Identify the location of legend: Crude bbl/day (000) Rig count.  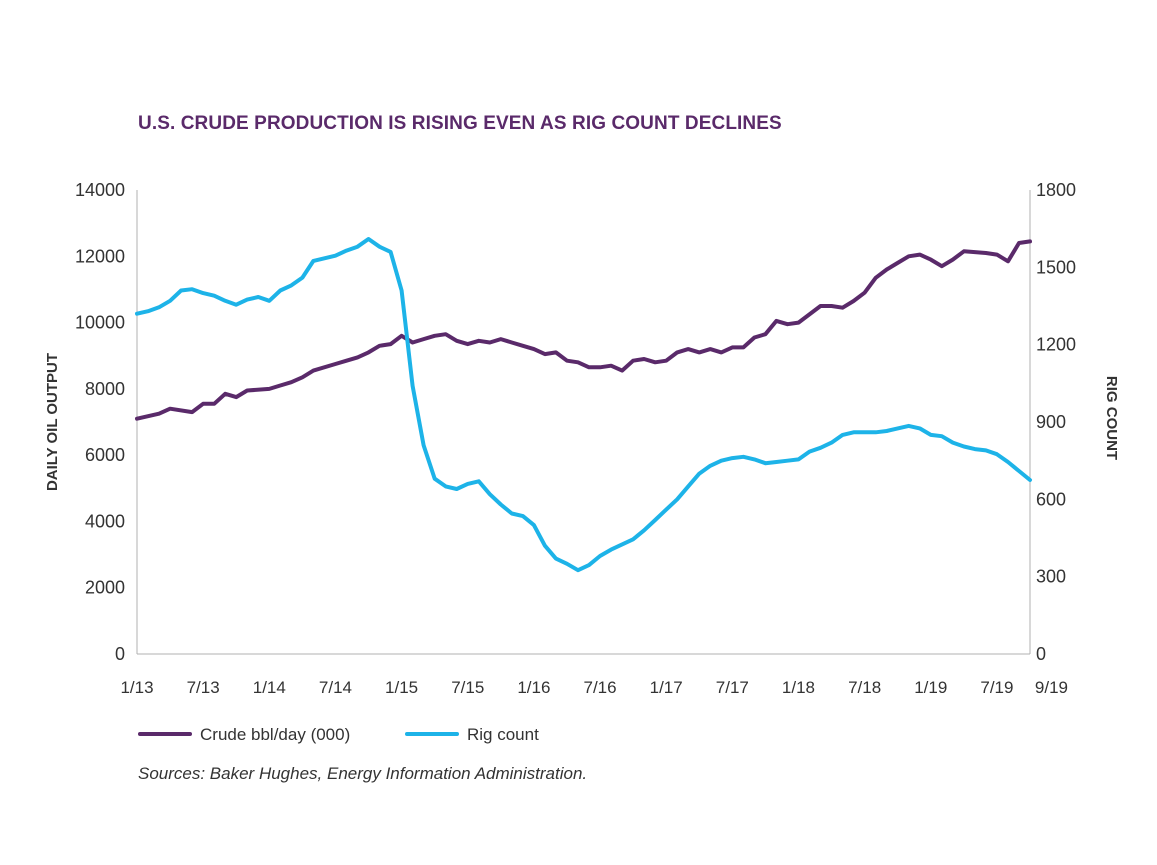
(338, 734).